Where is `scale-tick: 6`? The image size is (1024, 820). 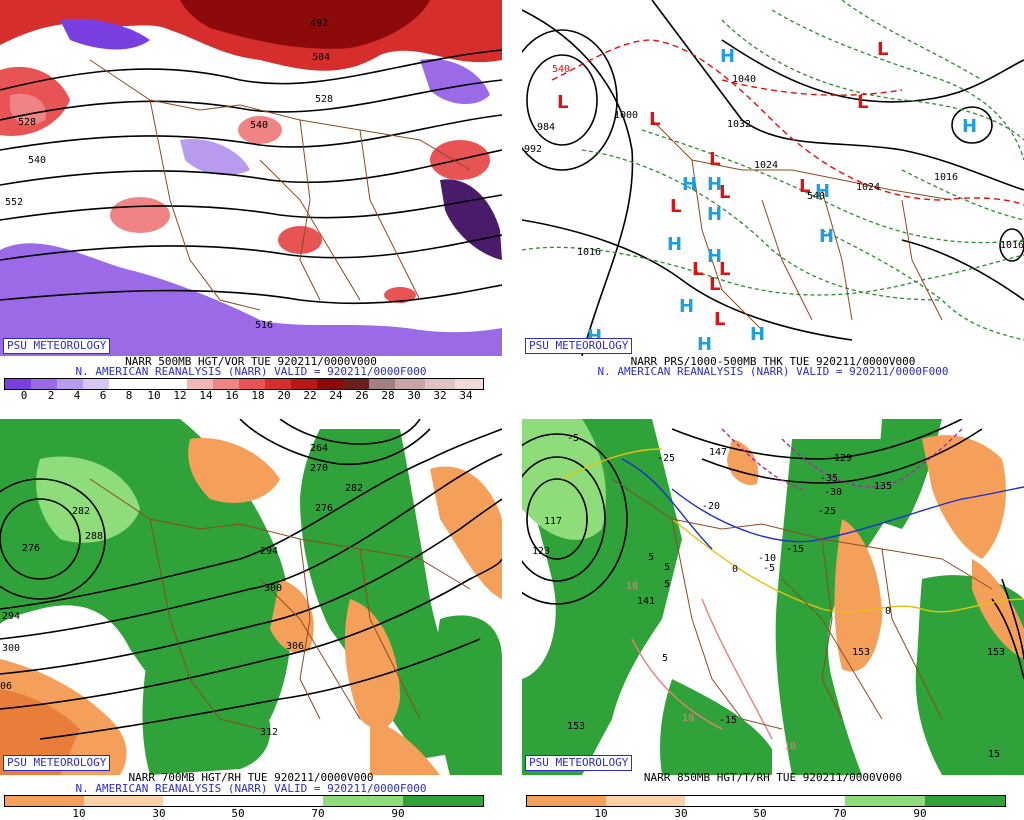
scale-tick: 6 is located at coordinates (103, 395).